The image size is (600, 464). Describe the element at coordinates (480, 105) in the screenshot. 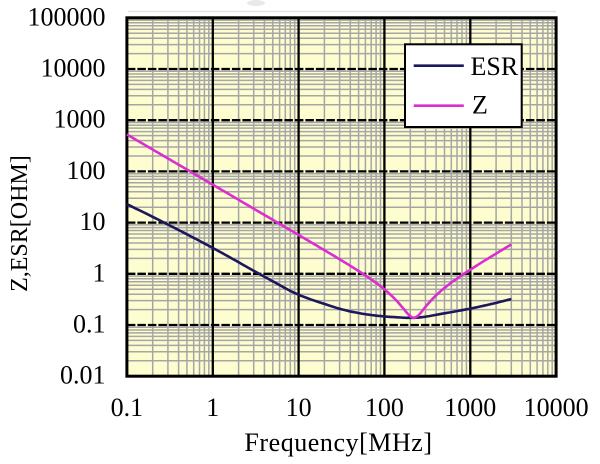

I see `svg-text: Z` at that location.